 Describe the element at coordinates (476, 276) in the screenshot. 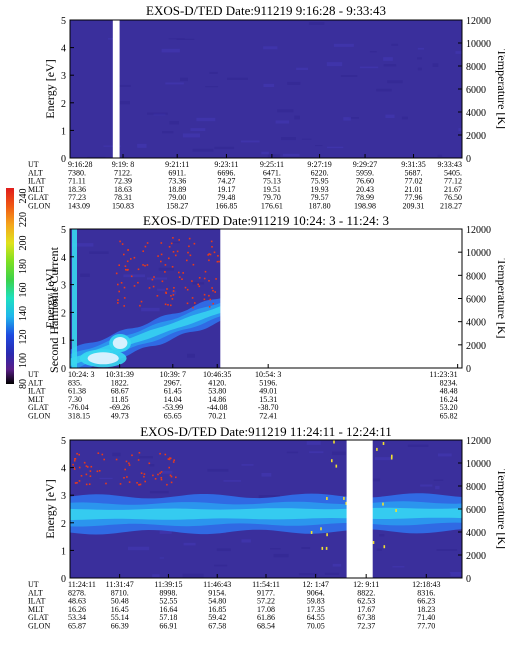

I see `y2-tick-label: 8000` at that location.